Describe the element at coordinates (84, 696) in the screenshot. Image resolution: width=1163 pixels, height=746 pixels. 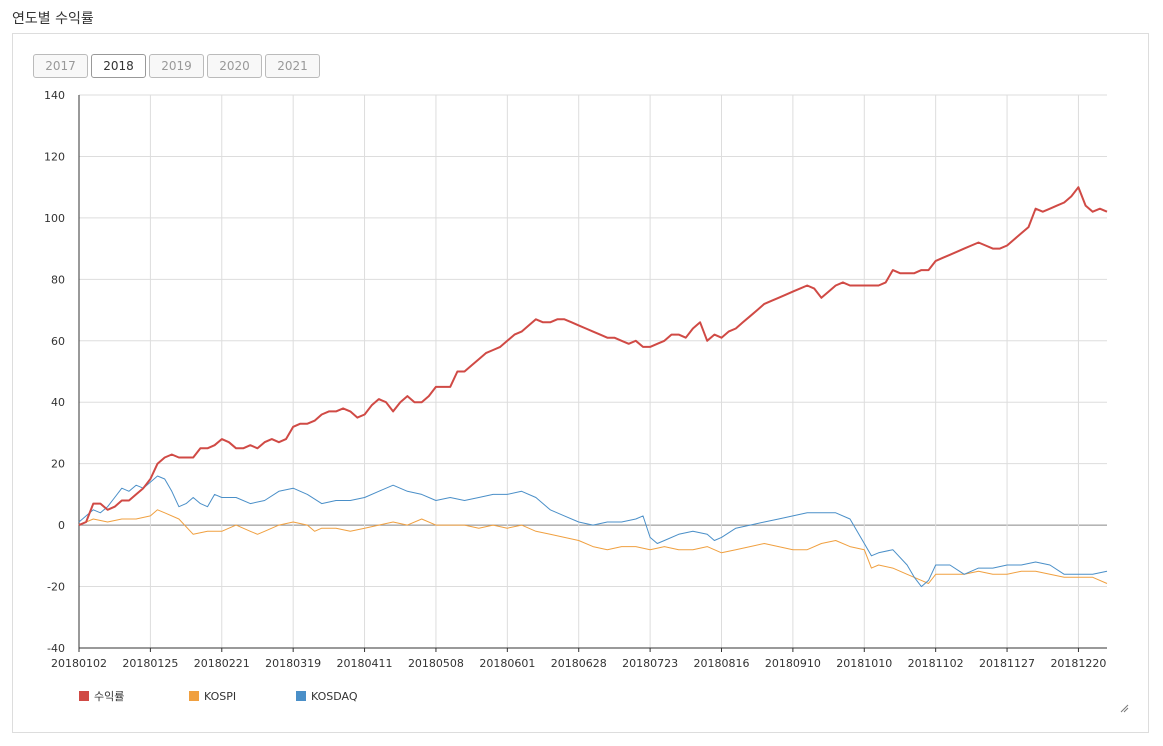
I see `legend-swatch-returns` at that location.